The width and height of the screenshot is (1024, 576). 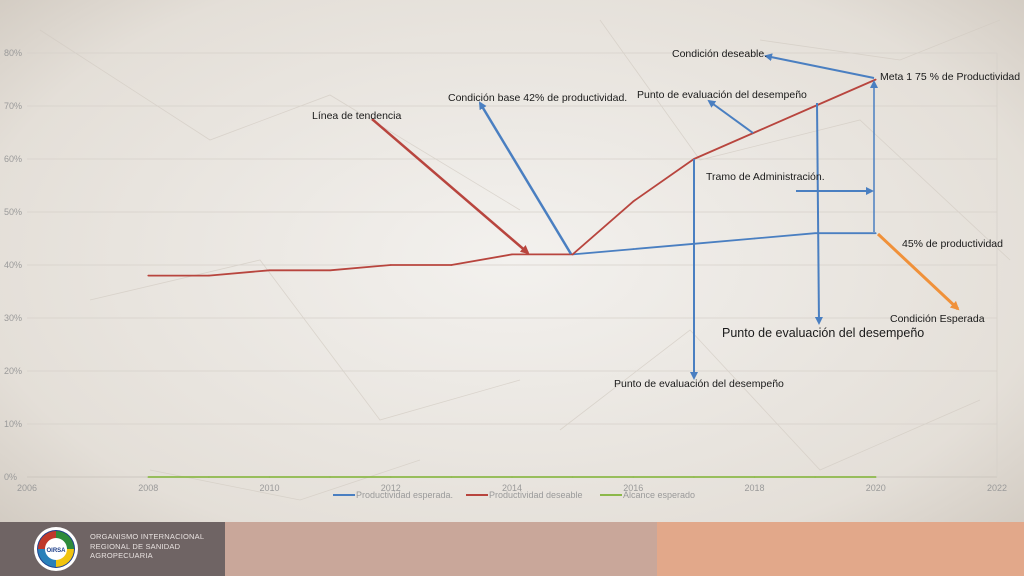 I want to click on y-tick-label: 10%, so click(x=13, y=424).